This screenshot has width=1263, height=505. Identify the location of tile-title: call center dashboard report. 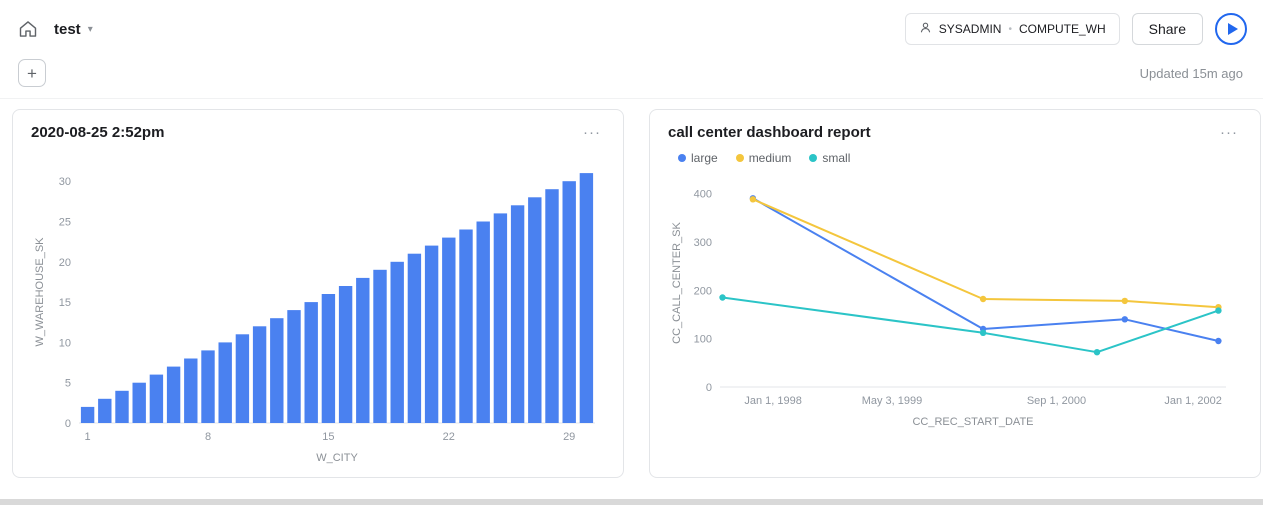
(769, 132).